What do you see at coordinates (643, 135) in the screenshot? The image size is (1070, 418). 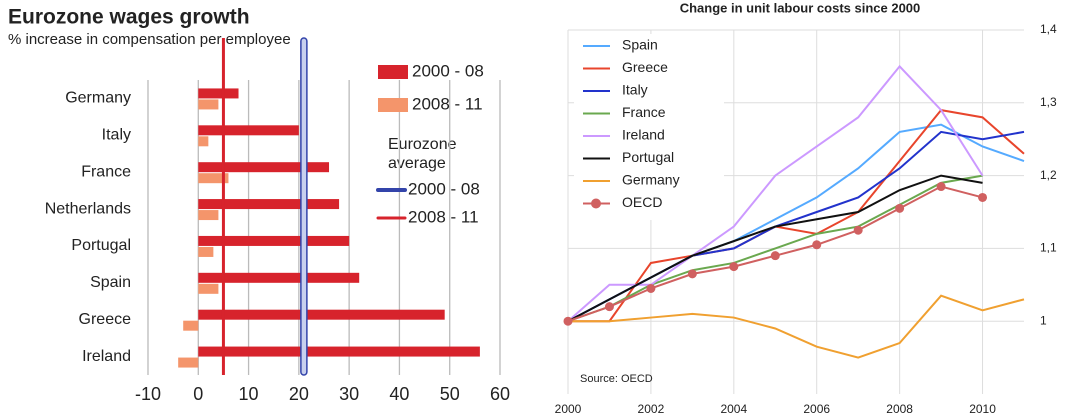 I see `legend-label: Ireland` at bounding box center [643, 135].